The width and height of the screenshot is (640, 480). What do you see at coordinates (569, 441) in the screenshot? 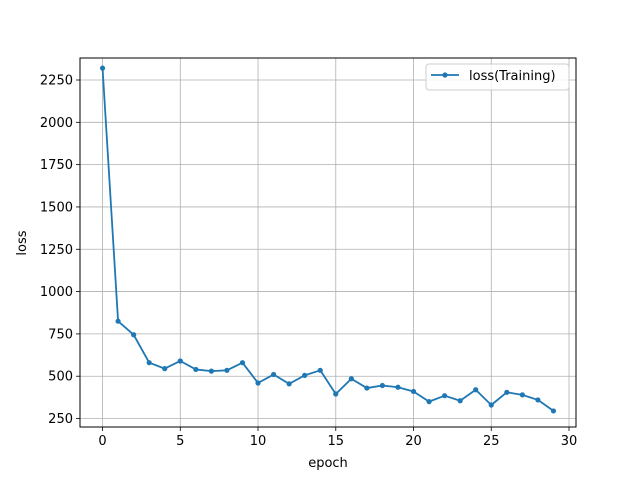
I see `x-tick-label: 30` at bounding box center [569, 441].